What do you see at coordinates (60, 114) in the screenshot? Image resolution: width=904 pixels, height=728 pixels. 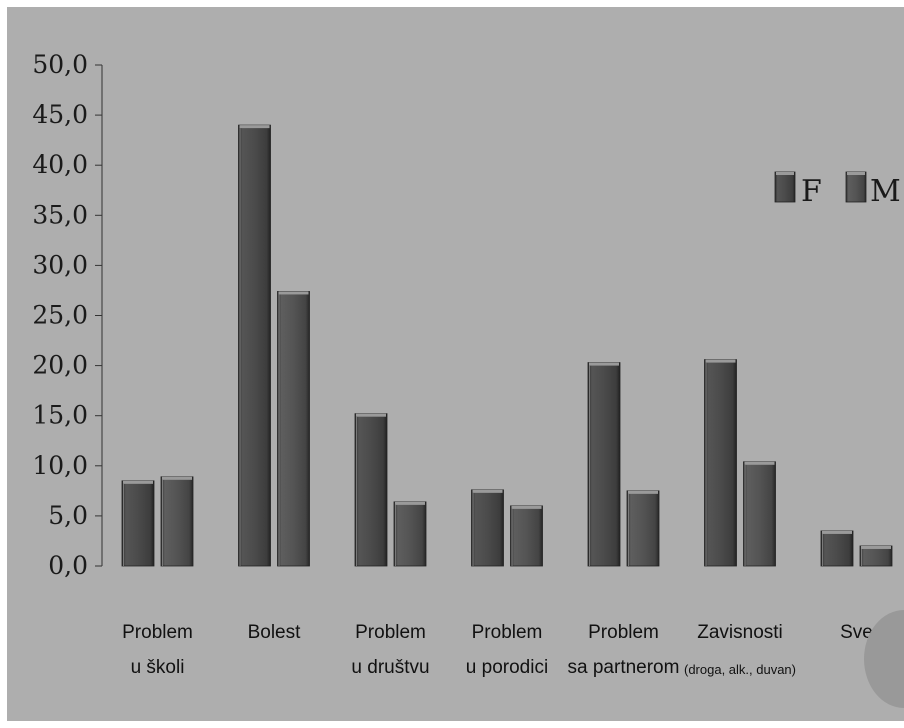 I see `y-tick-label: 45,0` at bounding box center [60, 114].